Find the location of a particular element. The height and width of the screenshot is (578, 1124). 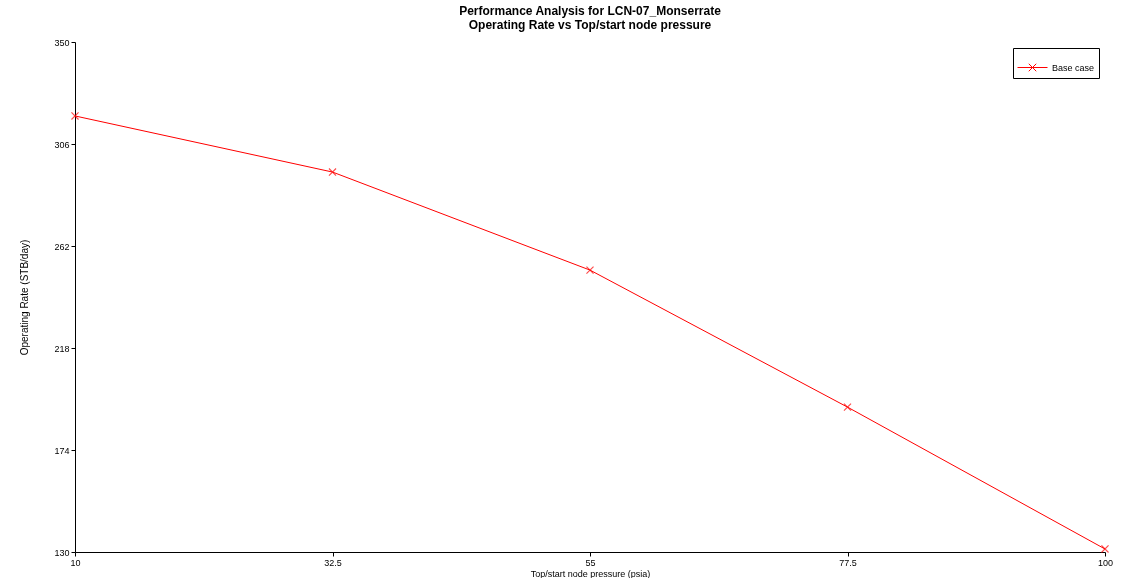

x-tick-label: 10 is located at coordinates (75, 562).